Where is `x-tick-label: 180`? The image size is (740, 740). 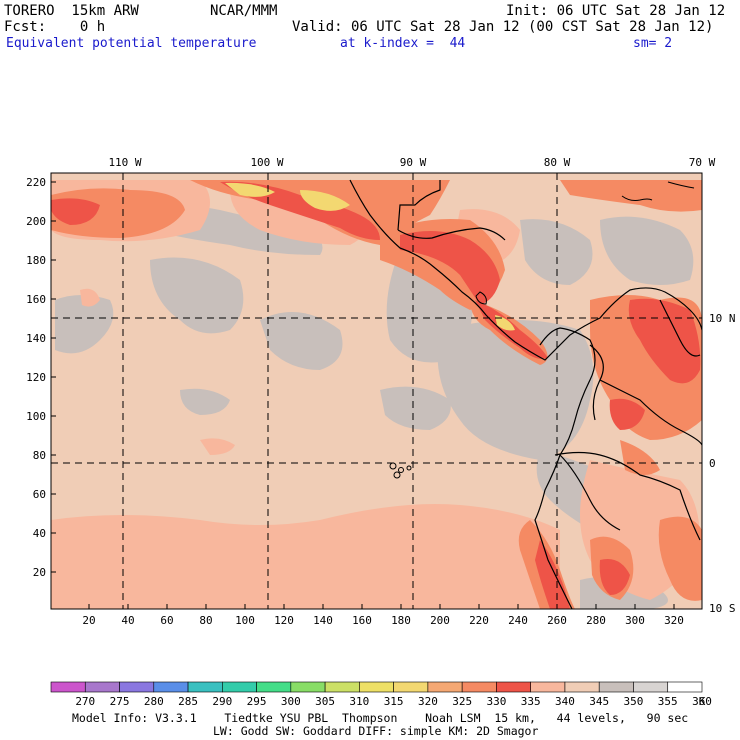
x-tick-label: 180 is located at coordinates (401, 620).